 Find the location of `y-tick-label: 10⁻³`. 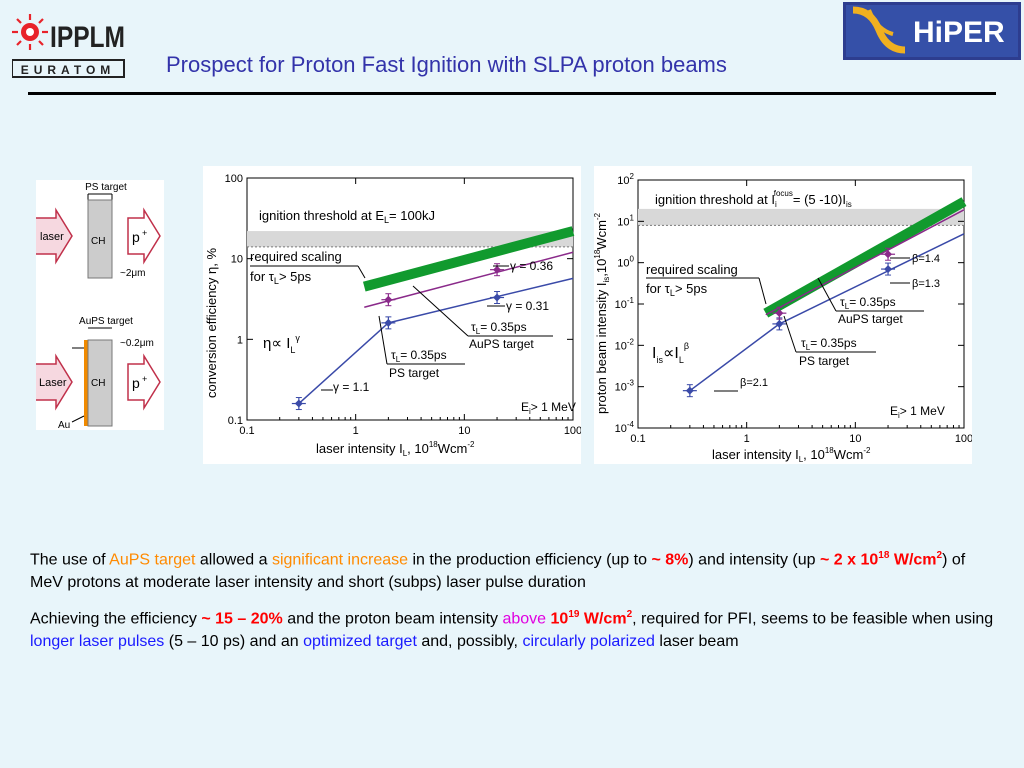

y-tick-label: 10⁻³ is located at coordinates (625, 386).